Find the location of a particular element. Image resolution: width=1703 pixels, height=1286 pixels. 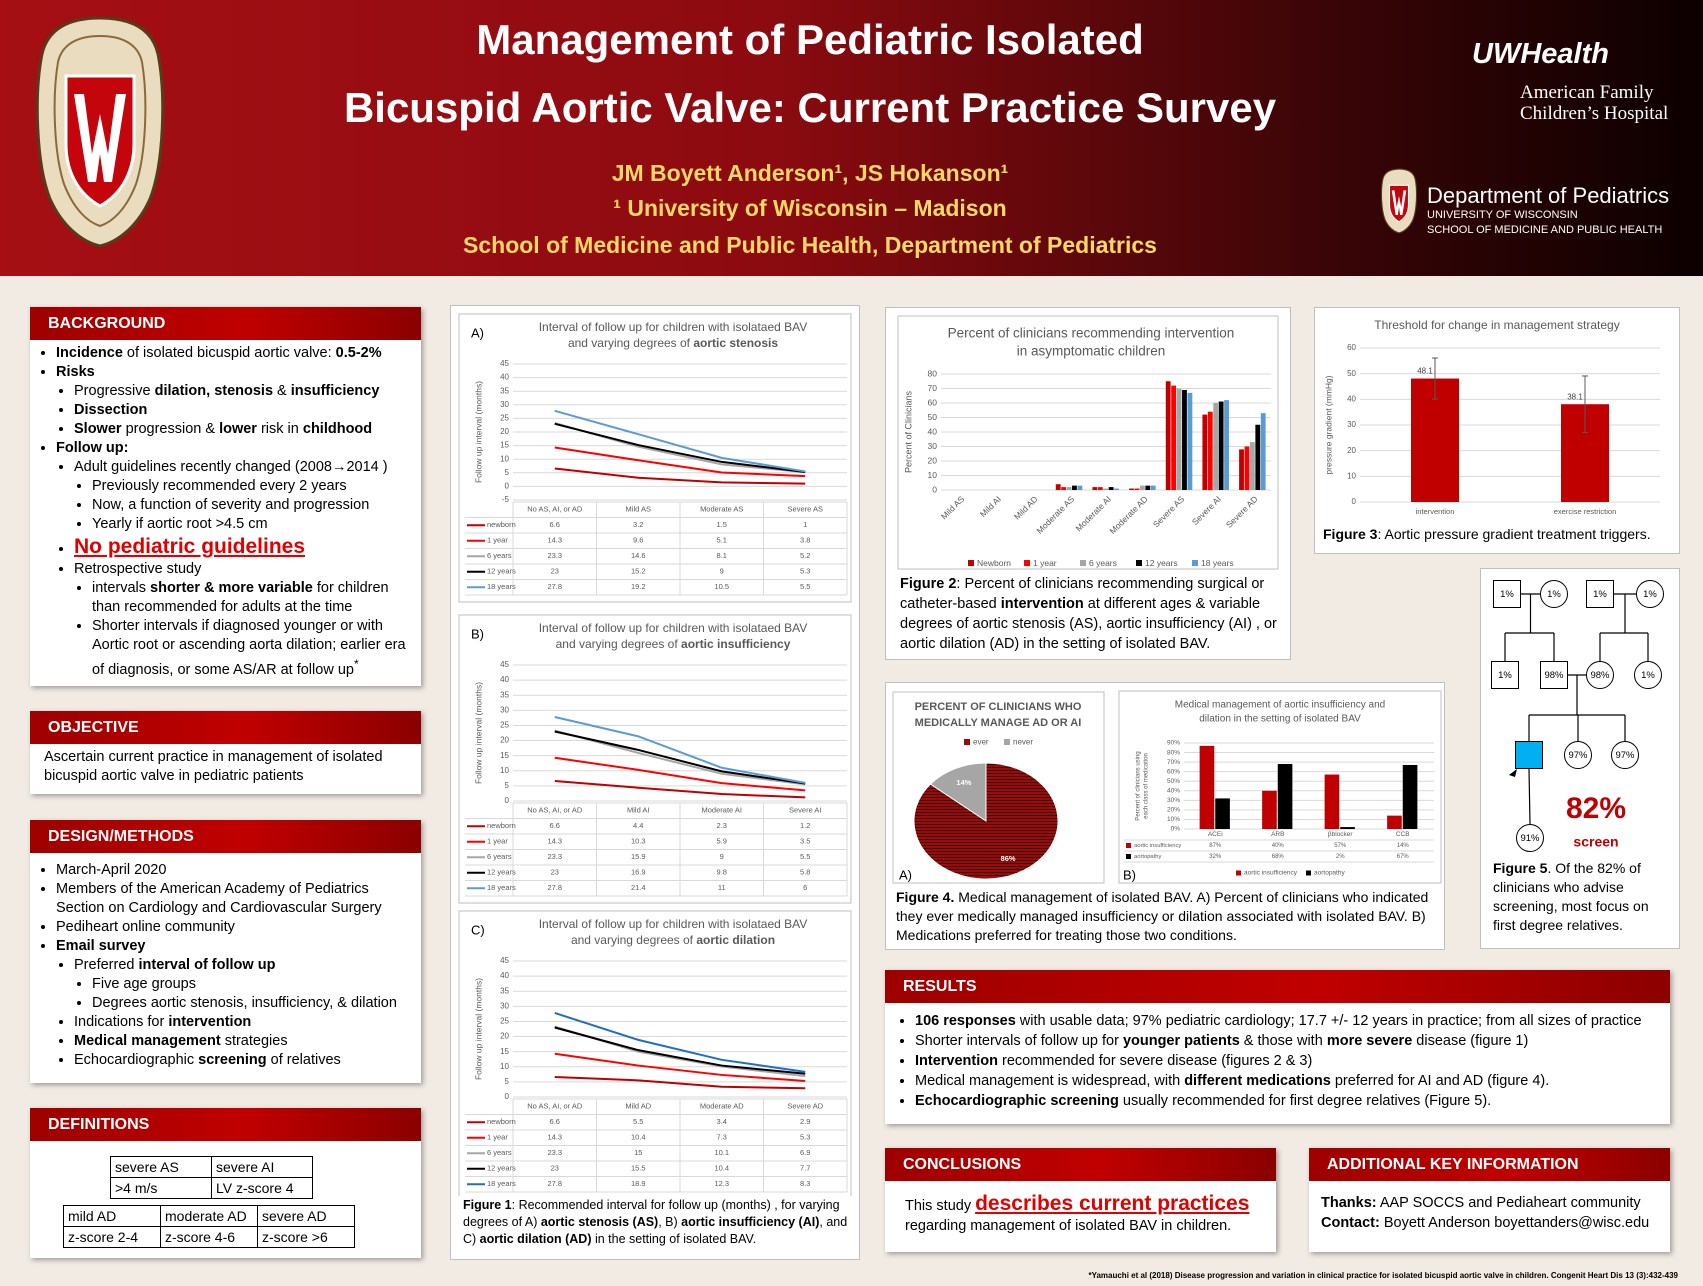

x-tick-label: ACEi is located at coordinates (1215, 834).